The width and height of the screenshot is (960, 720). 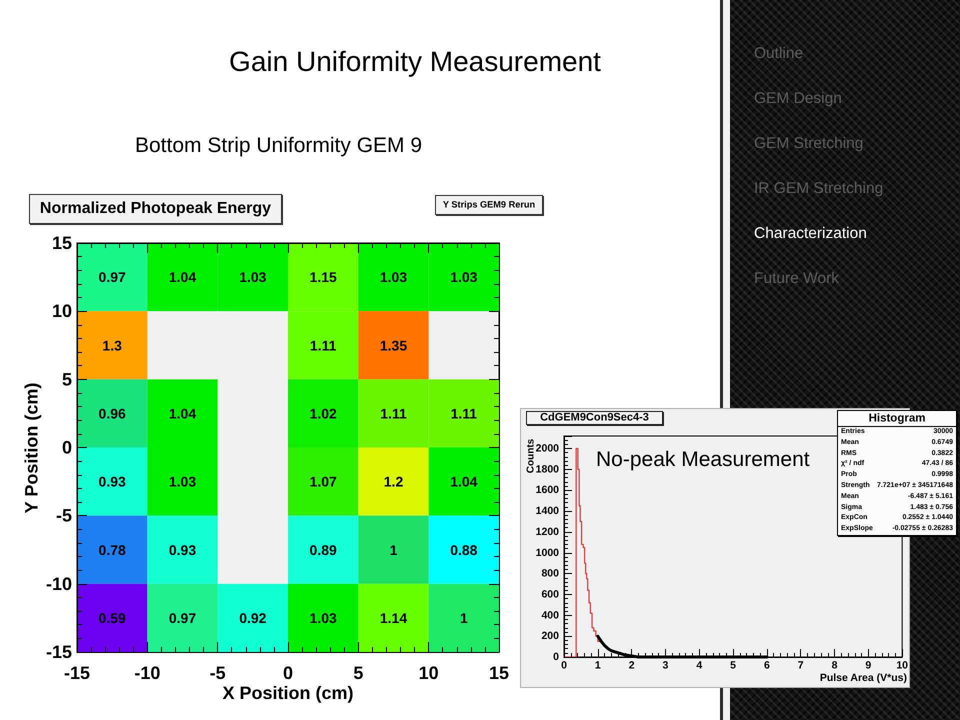 What do you see at coordinates (548, 490) in the screenshot?
I see `y-tick-label: 1600` at bounding box center [548, 490].